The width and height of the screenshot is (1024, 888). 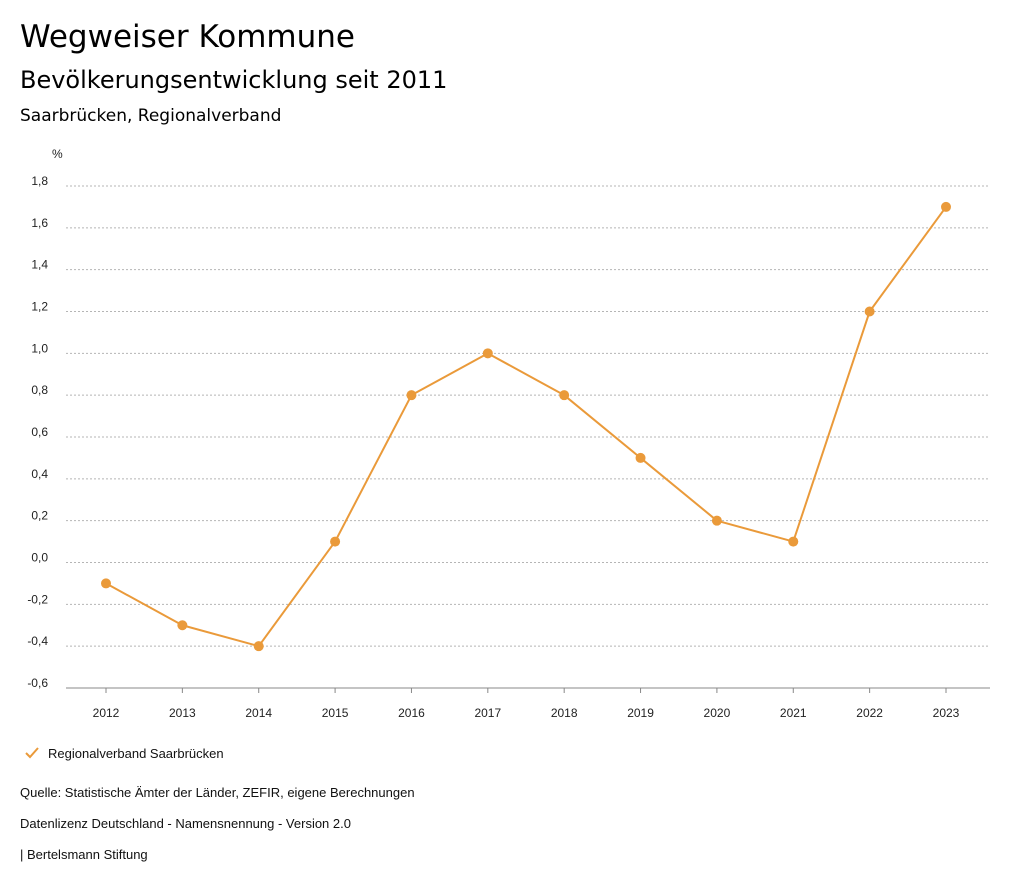 I want to click on x-tick-label: 2018, so click(x=564, y=713).